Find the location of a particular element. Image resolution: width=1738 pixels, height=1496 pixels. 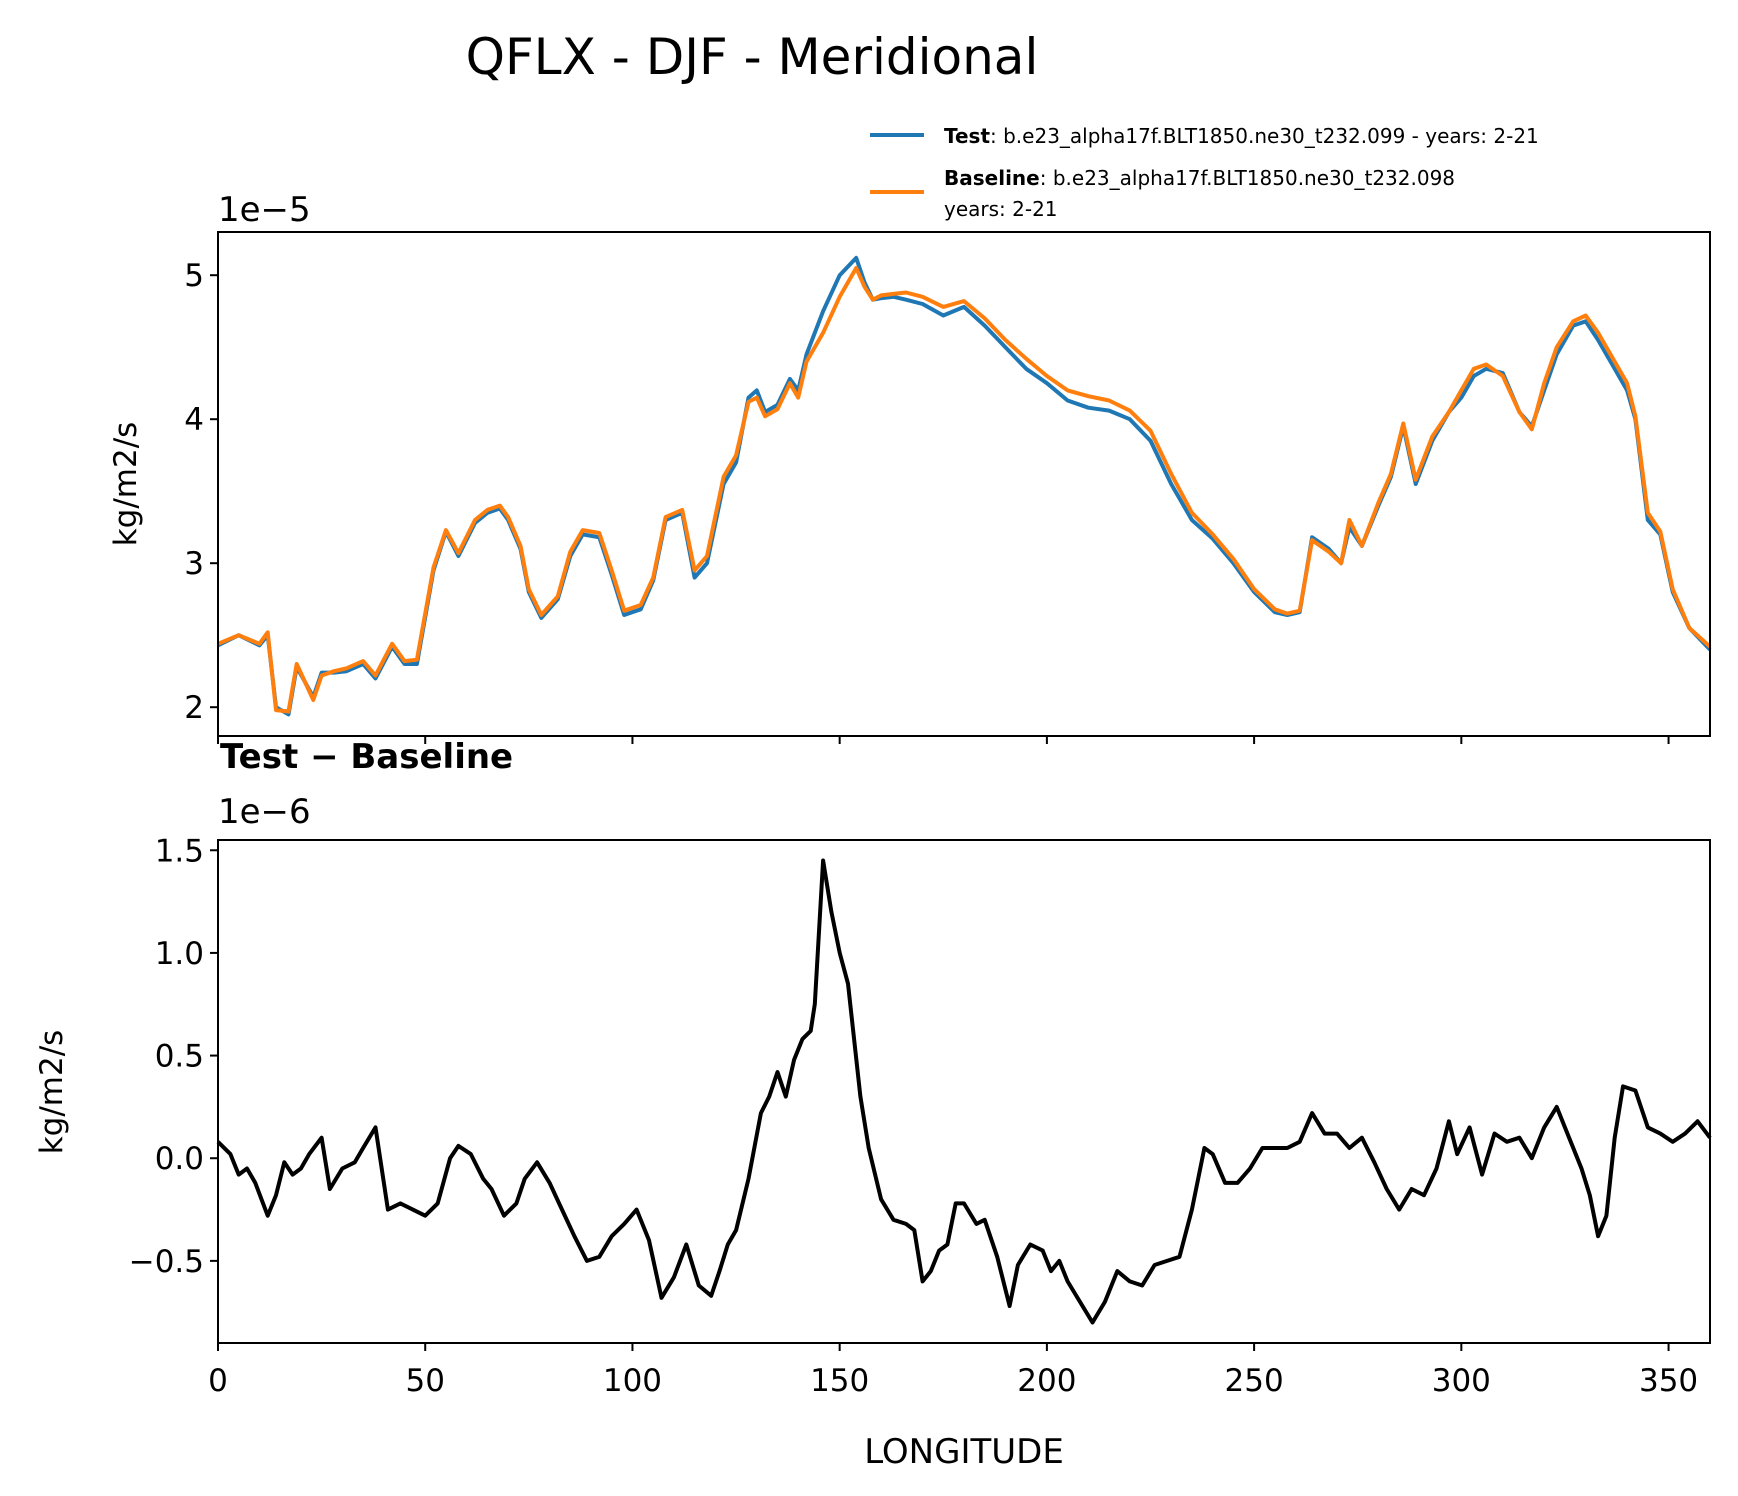

bottom-yticks: −0.5 0.0 0.5 1.0 1.5 is located at coordinates (173, 1056).